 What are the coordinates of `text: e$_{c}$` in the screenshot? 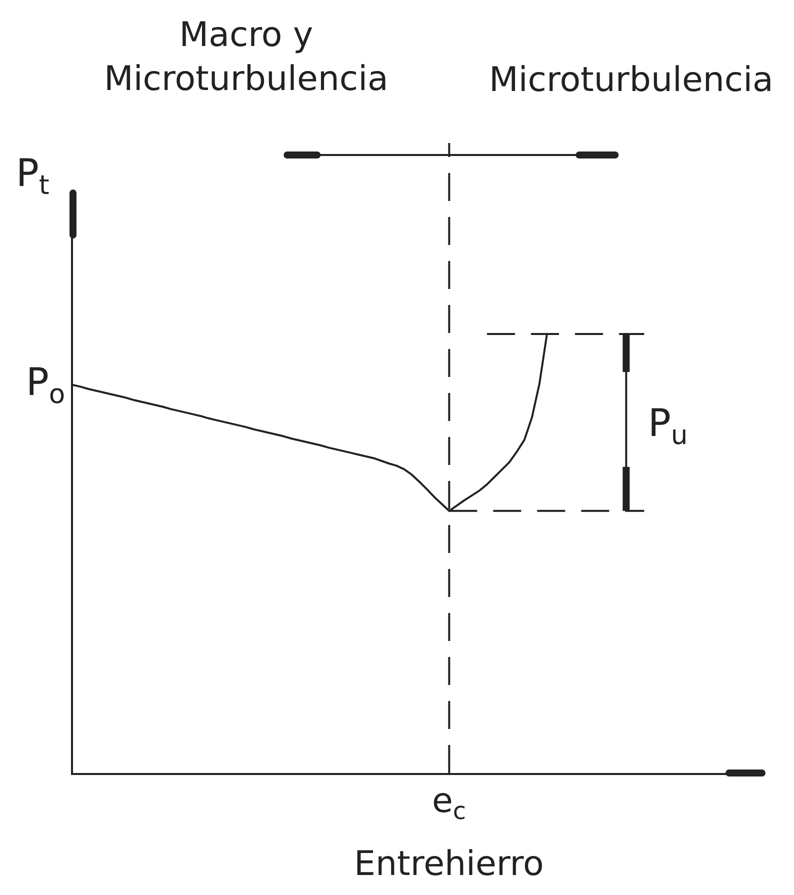 It's located at (449, 803).